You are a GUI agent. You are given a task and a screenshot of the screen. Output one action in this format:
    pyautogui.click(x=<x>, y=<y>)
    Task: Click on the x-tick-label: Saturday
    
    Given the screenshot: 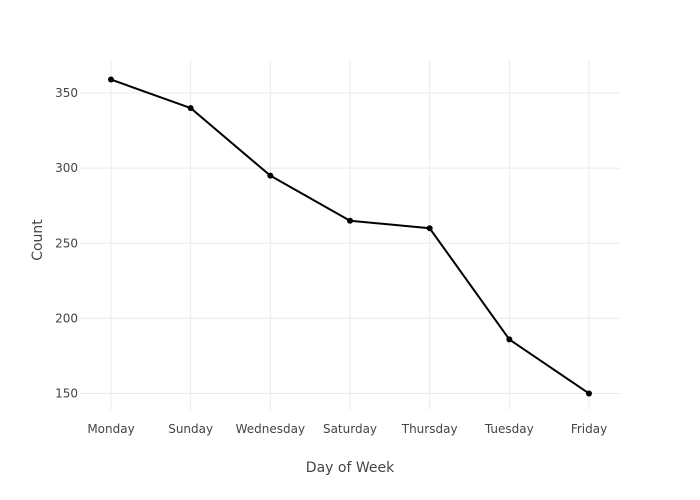 What is the action you would take?
    pyautogui.click(x=350, y=429)
    